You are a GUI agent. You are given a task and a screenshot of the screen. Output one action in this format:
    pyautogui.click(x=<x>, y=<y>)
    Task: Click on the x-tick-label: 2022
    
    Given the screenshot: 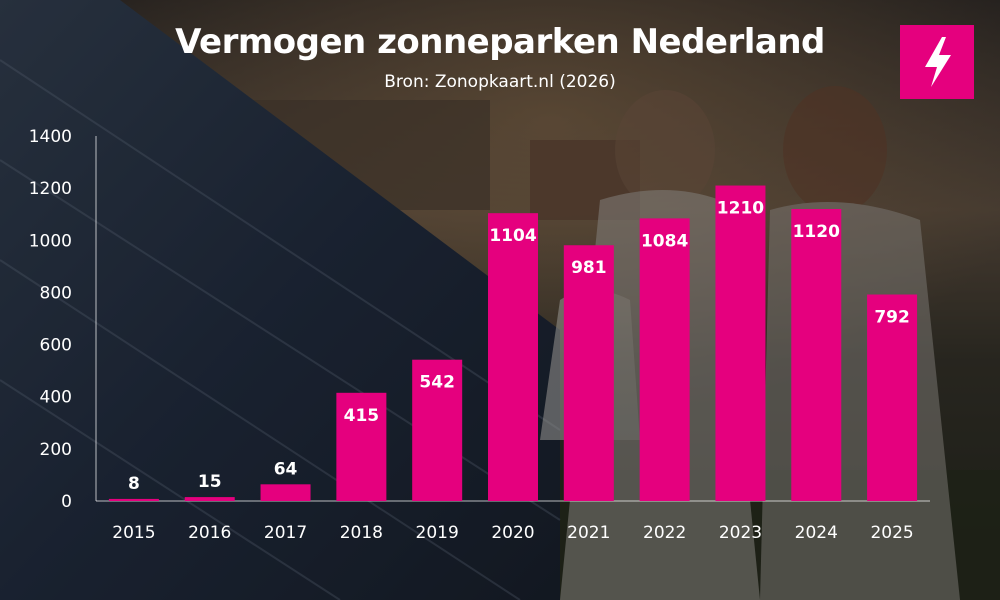 What is the action you would take?
    pyautogui.click(x=664, y=533)
    